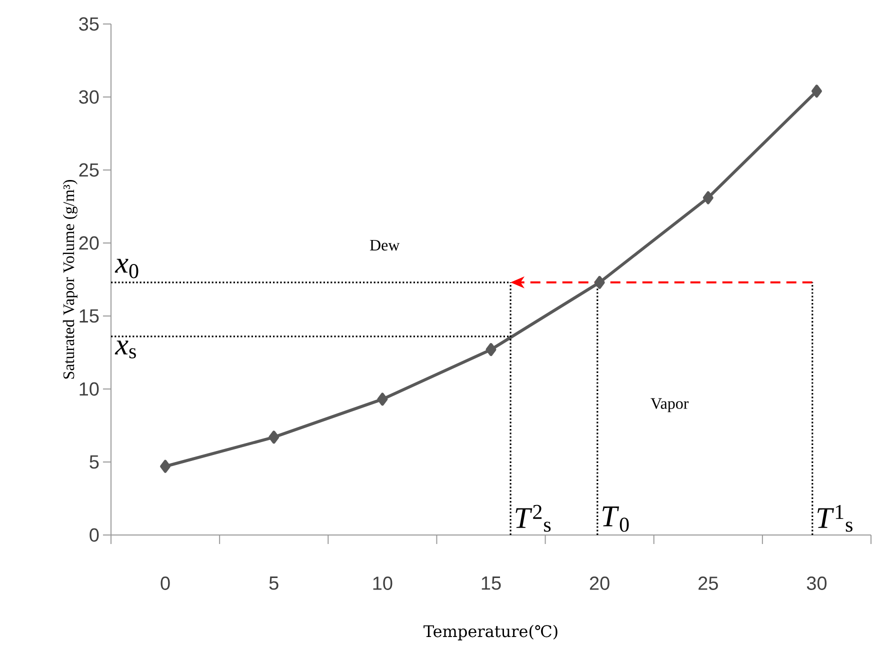  What do you see at coordinates (126, 268) in the screenshot?
I see `ref-line-label: x$_{0}$` at bounding box center [126, 268].